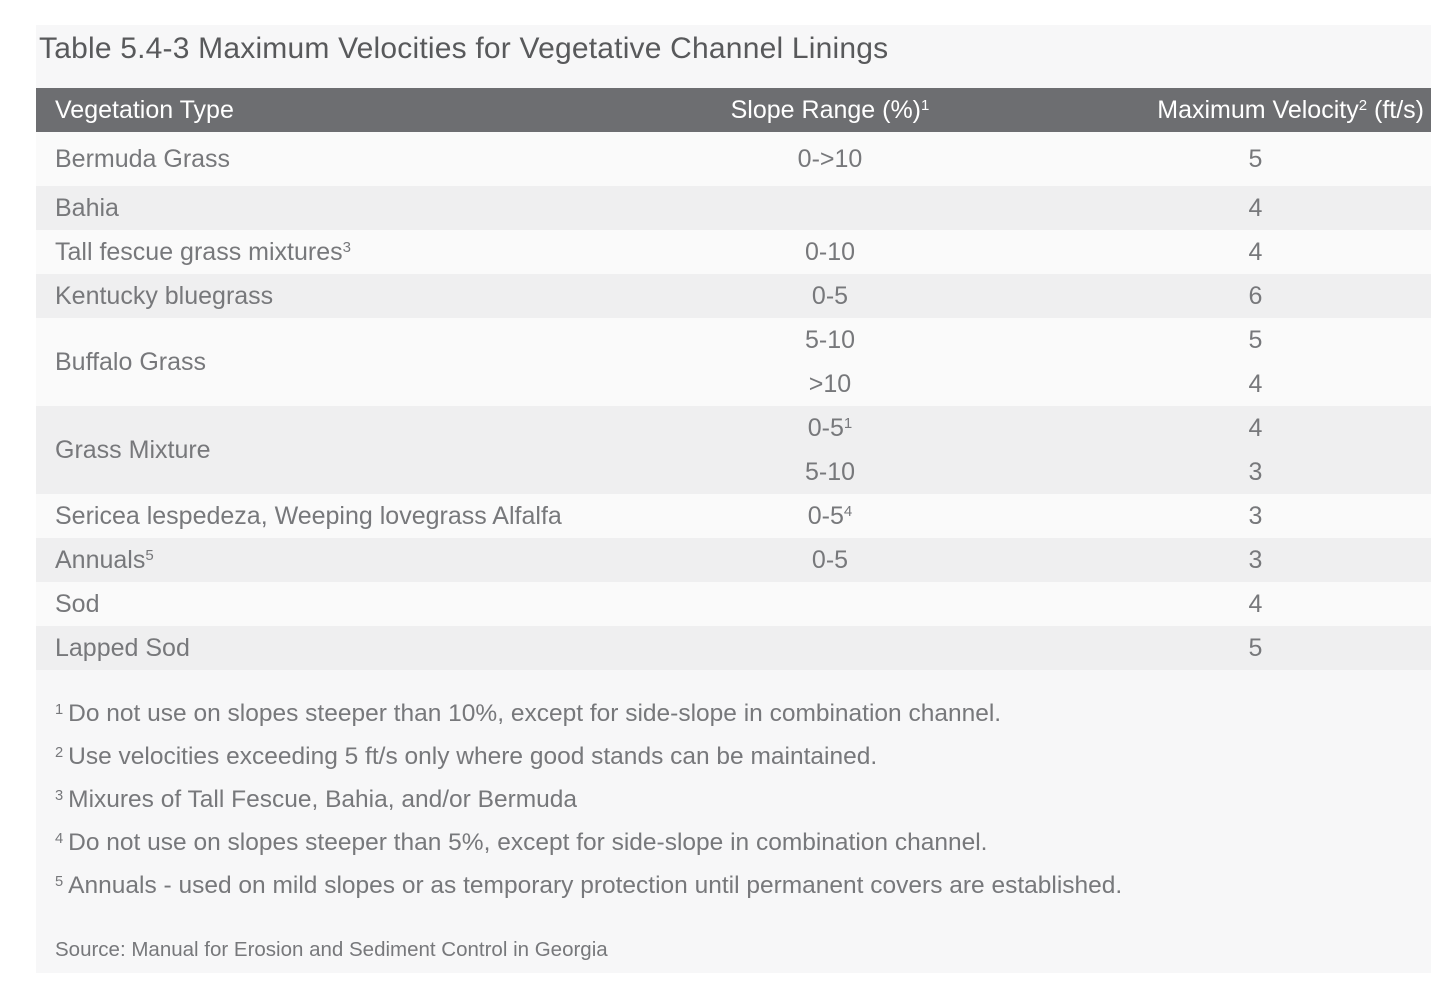 The width and height of the screenshot is (1448, 996). What do you see at coordinates (848, 423) in the screenshot?
I see `slope-footnote-marker: 1` at bounding box center [848, 423].